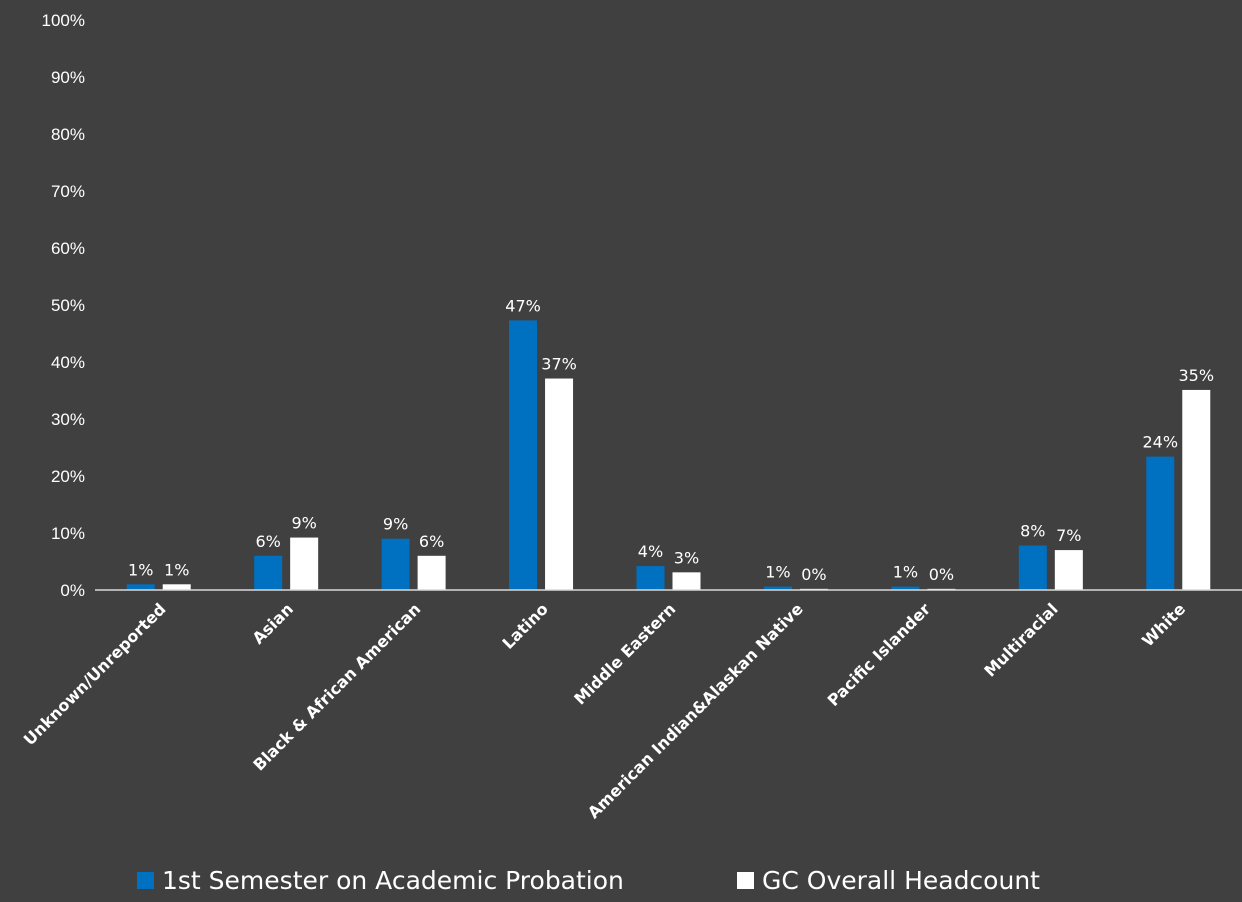 The width and height of the screenshot is (1242, 902). I want to click on legend-item-headcount: GC Overall Headcount, so click(888, 880).